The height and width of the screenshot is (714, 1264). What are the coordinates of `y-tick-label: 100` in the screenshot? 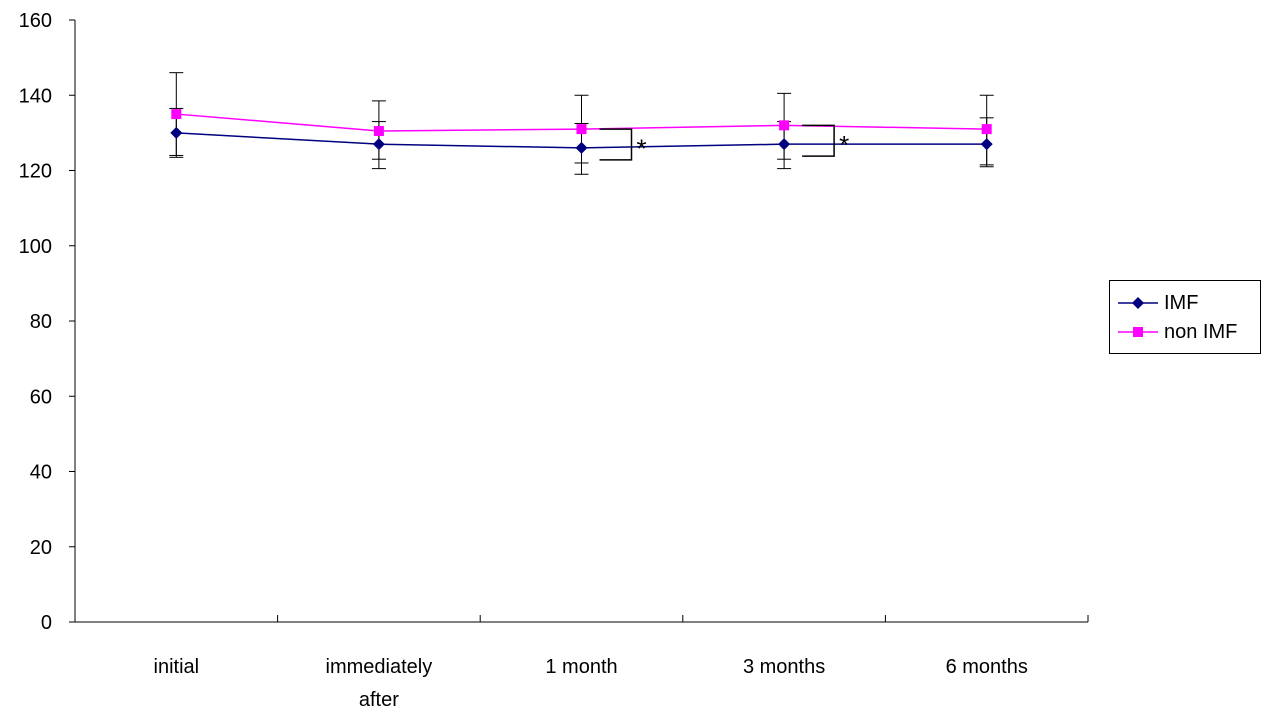 It's located at (35, 247).